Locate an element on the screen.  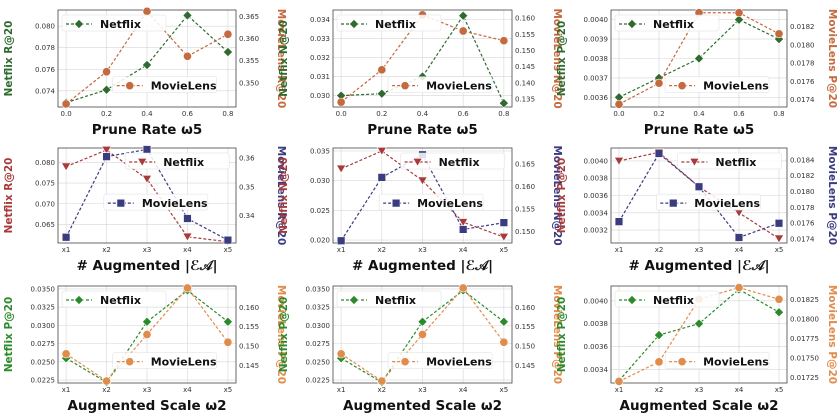
right-y-tick-label: 0.0182 is located at coordinates (802, 176).